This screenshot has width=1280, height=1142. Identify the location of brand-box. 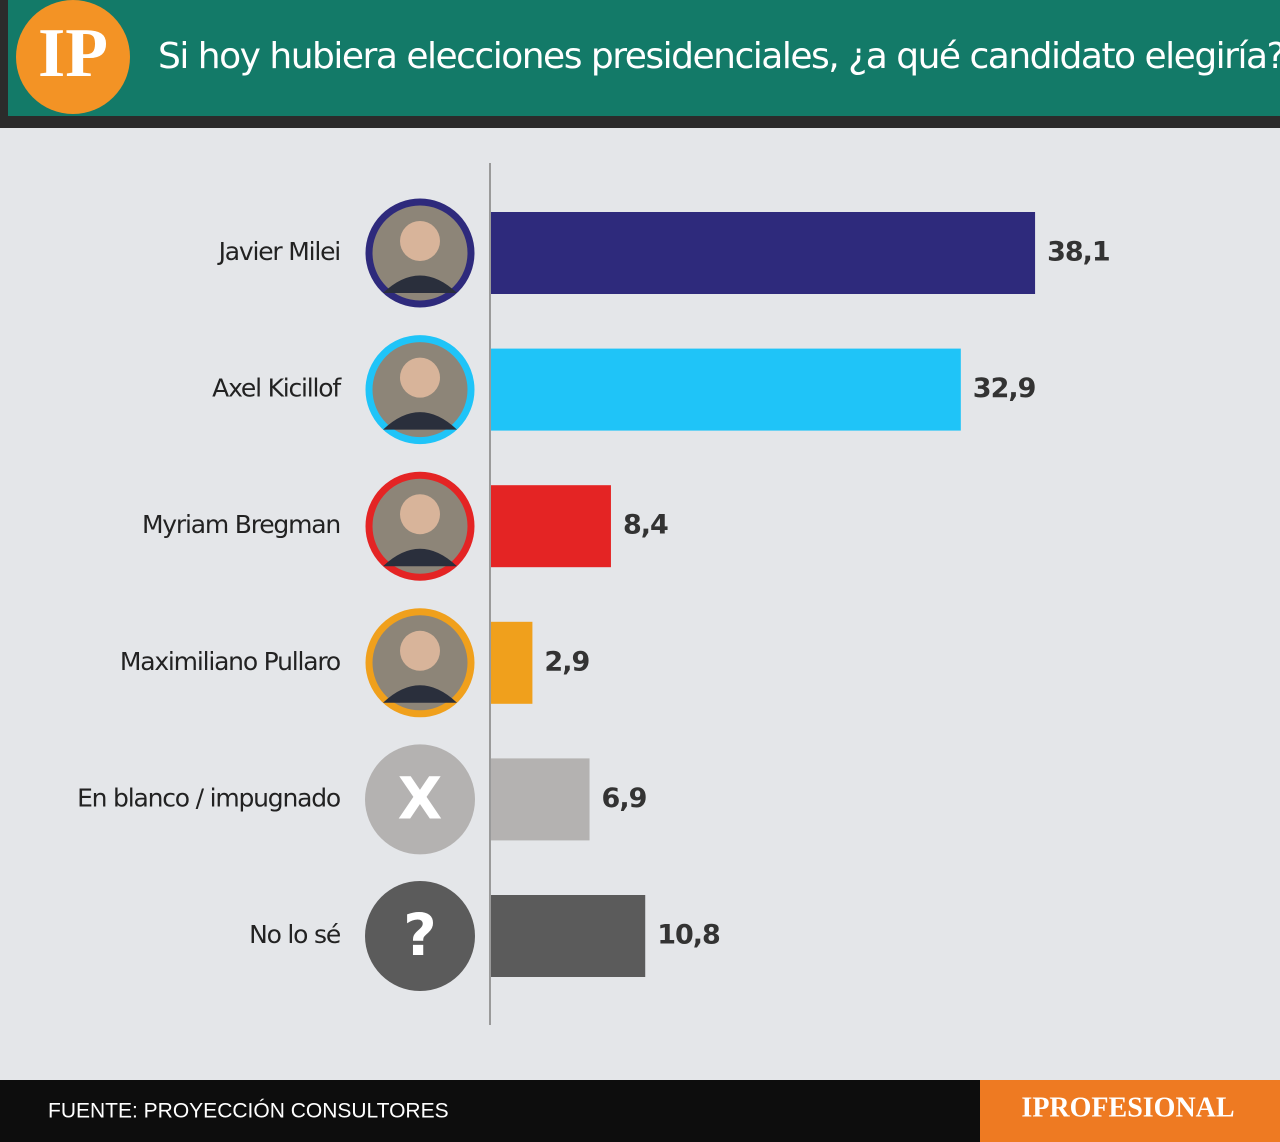
(1130, 1111).